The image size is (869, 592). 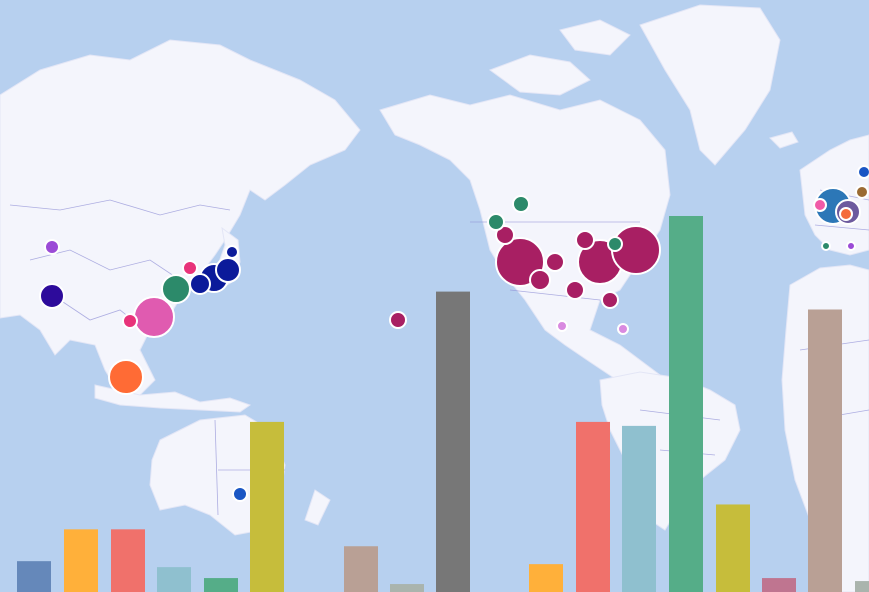 I want to click on marker-south-asia, so click(x=52, y=296).